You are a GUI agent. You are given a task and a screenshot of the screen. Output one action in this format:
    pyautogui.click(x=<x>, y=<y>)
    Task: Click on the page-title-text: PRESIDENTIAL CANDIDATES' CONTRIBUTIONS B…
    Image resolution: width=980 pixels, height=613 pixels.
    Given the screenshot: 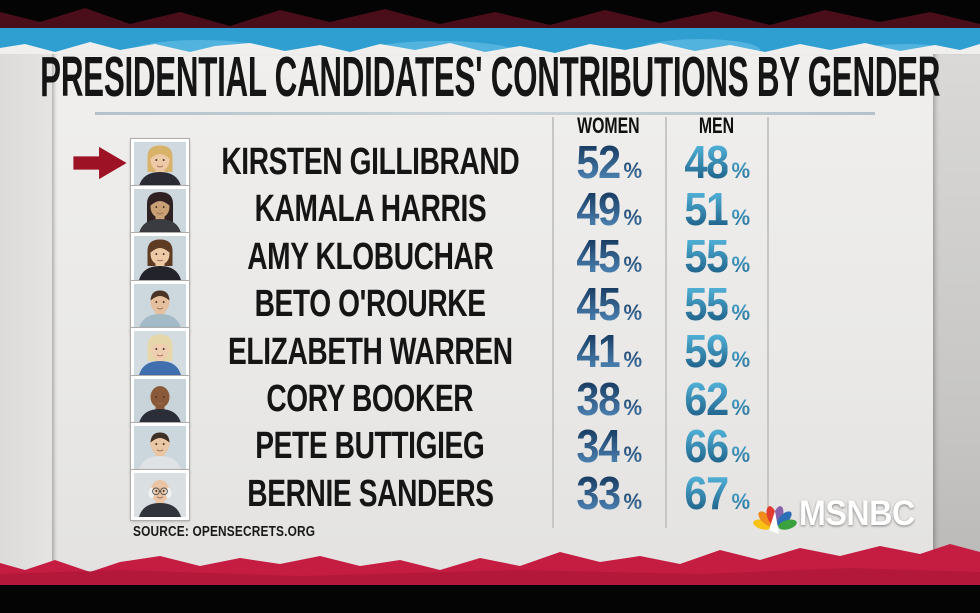 What is the action you would take?
    pyautogui.click(x=490, y=77)
    